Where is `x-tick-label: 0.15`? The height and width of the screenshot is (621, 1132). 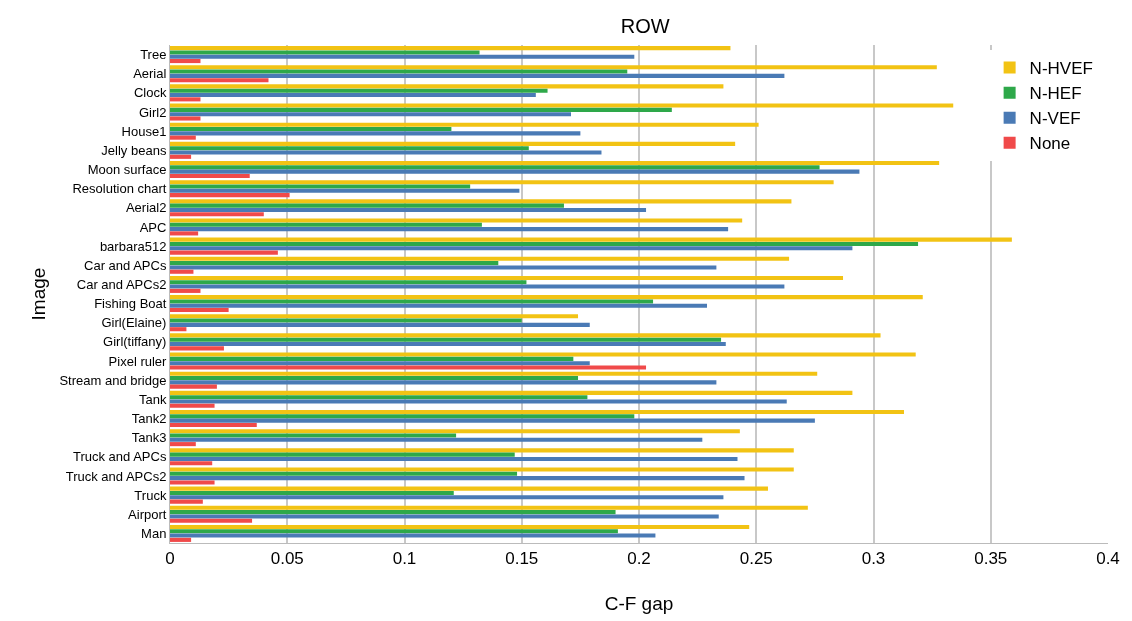 x-tick-label: 0.15 is located at coordinates (522, 559).